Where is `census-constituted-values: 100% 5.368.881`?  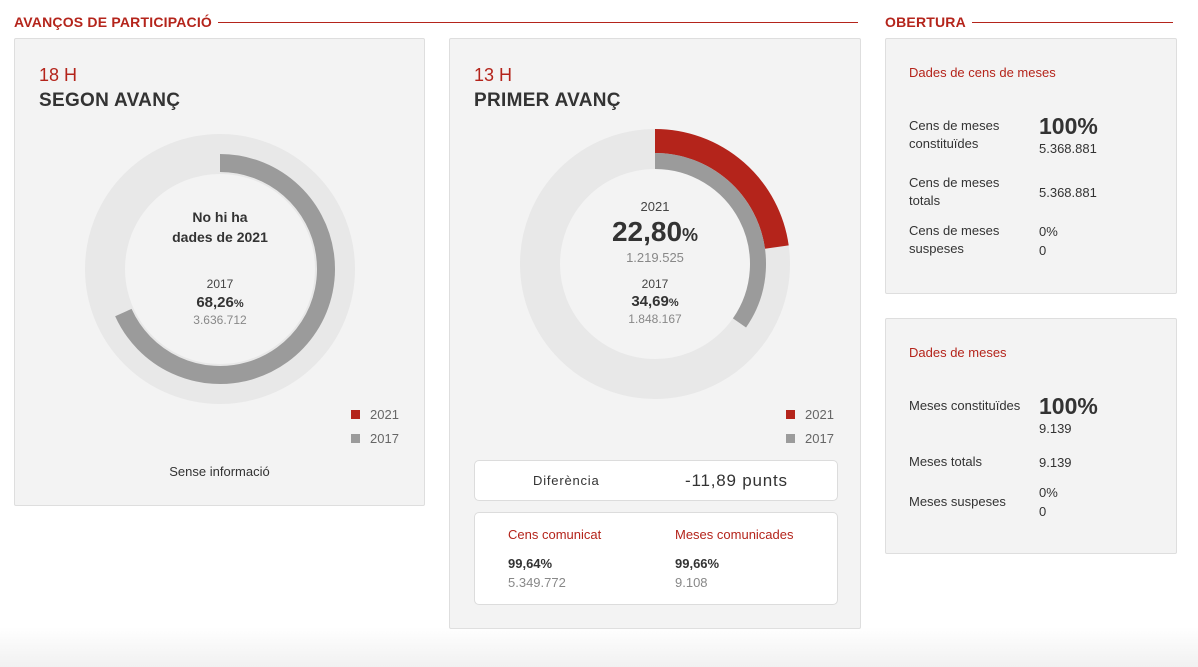 census-constituted-values: 100% 5.368.881 is located at coordinates (1068, 135).